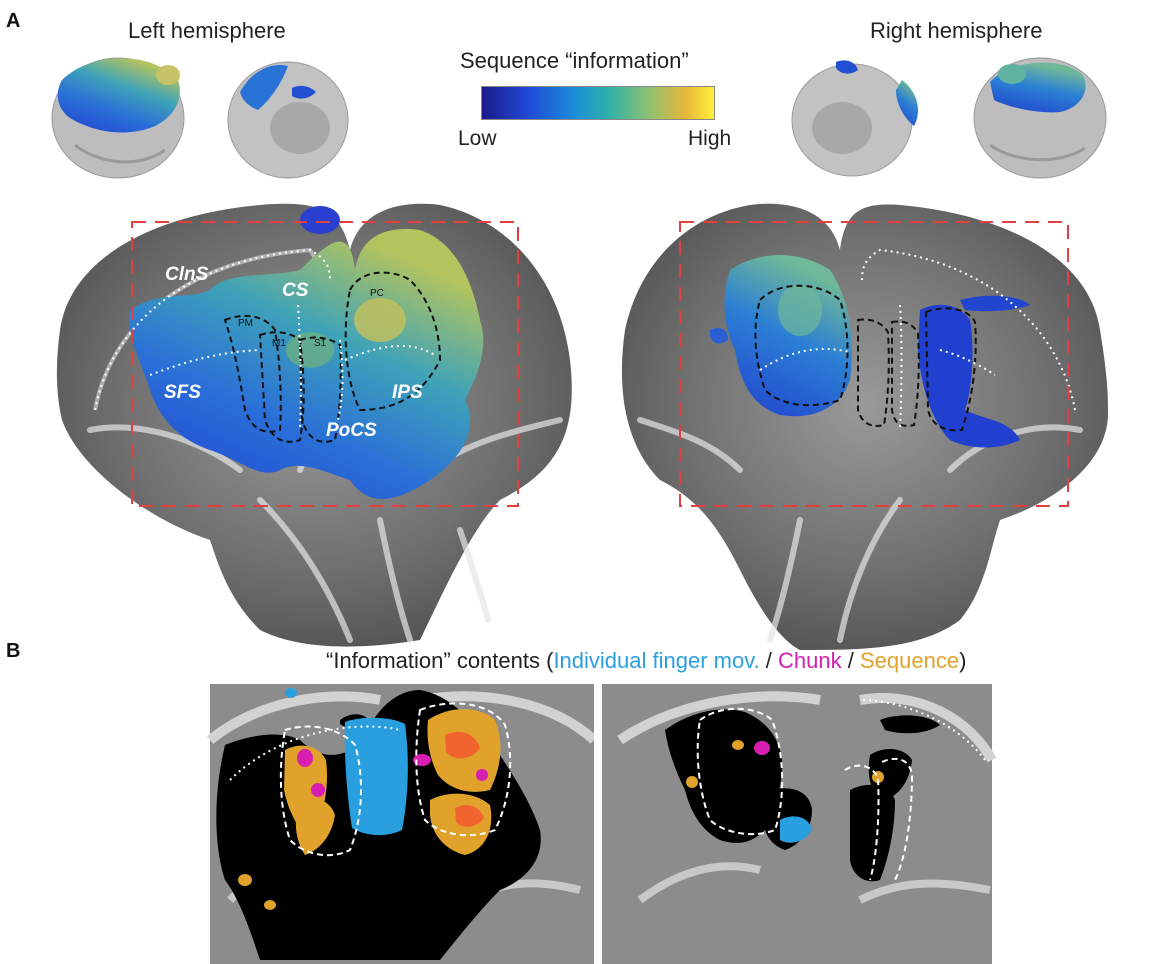 The image size is (1156, 964). What do you see at coordinates (799, 824) in the screenshot?
I see `panel-b-right-map` at bounding box center [799, 824].